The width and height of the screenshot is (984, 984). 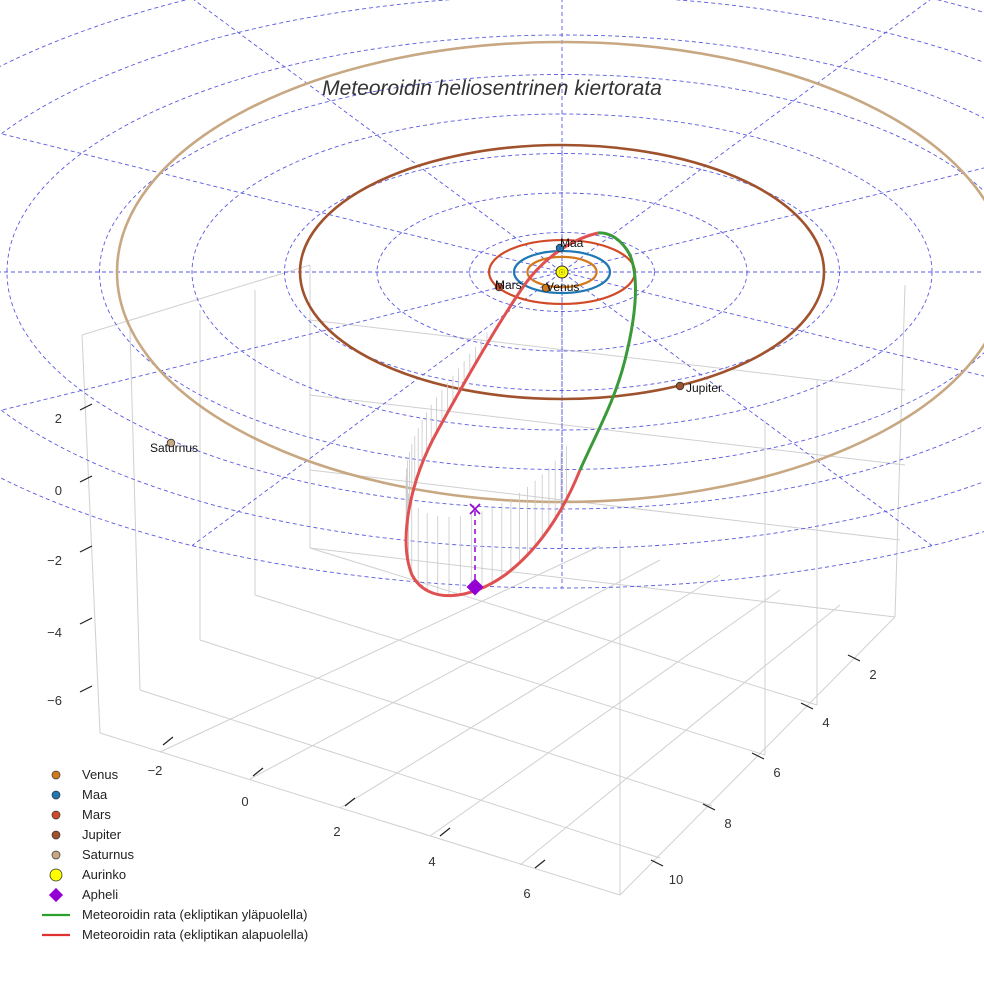 I want to click on legend-marker-aphelion, so click(x=56, y=895).